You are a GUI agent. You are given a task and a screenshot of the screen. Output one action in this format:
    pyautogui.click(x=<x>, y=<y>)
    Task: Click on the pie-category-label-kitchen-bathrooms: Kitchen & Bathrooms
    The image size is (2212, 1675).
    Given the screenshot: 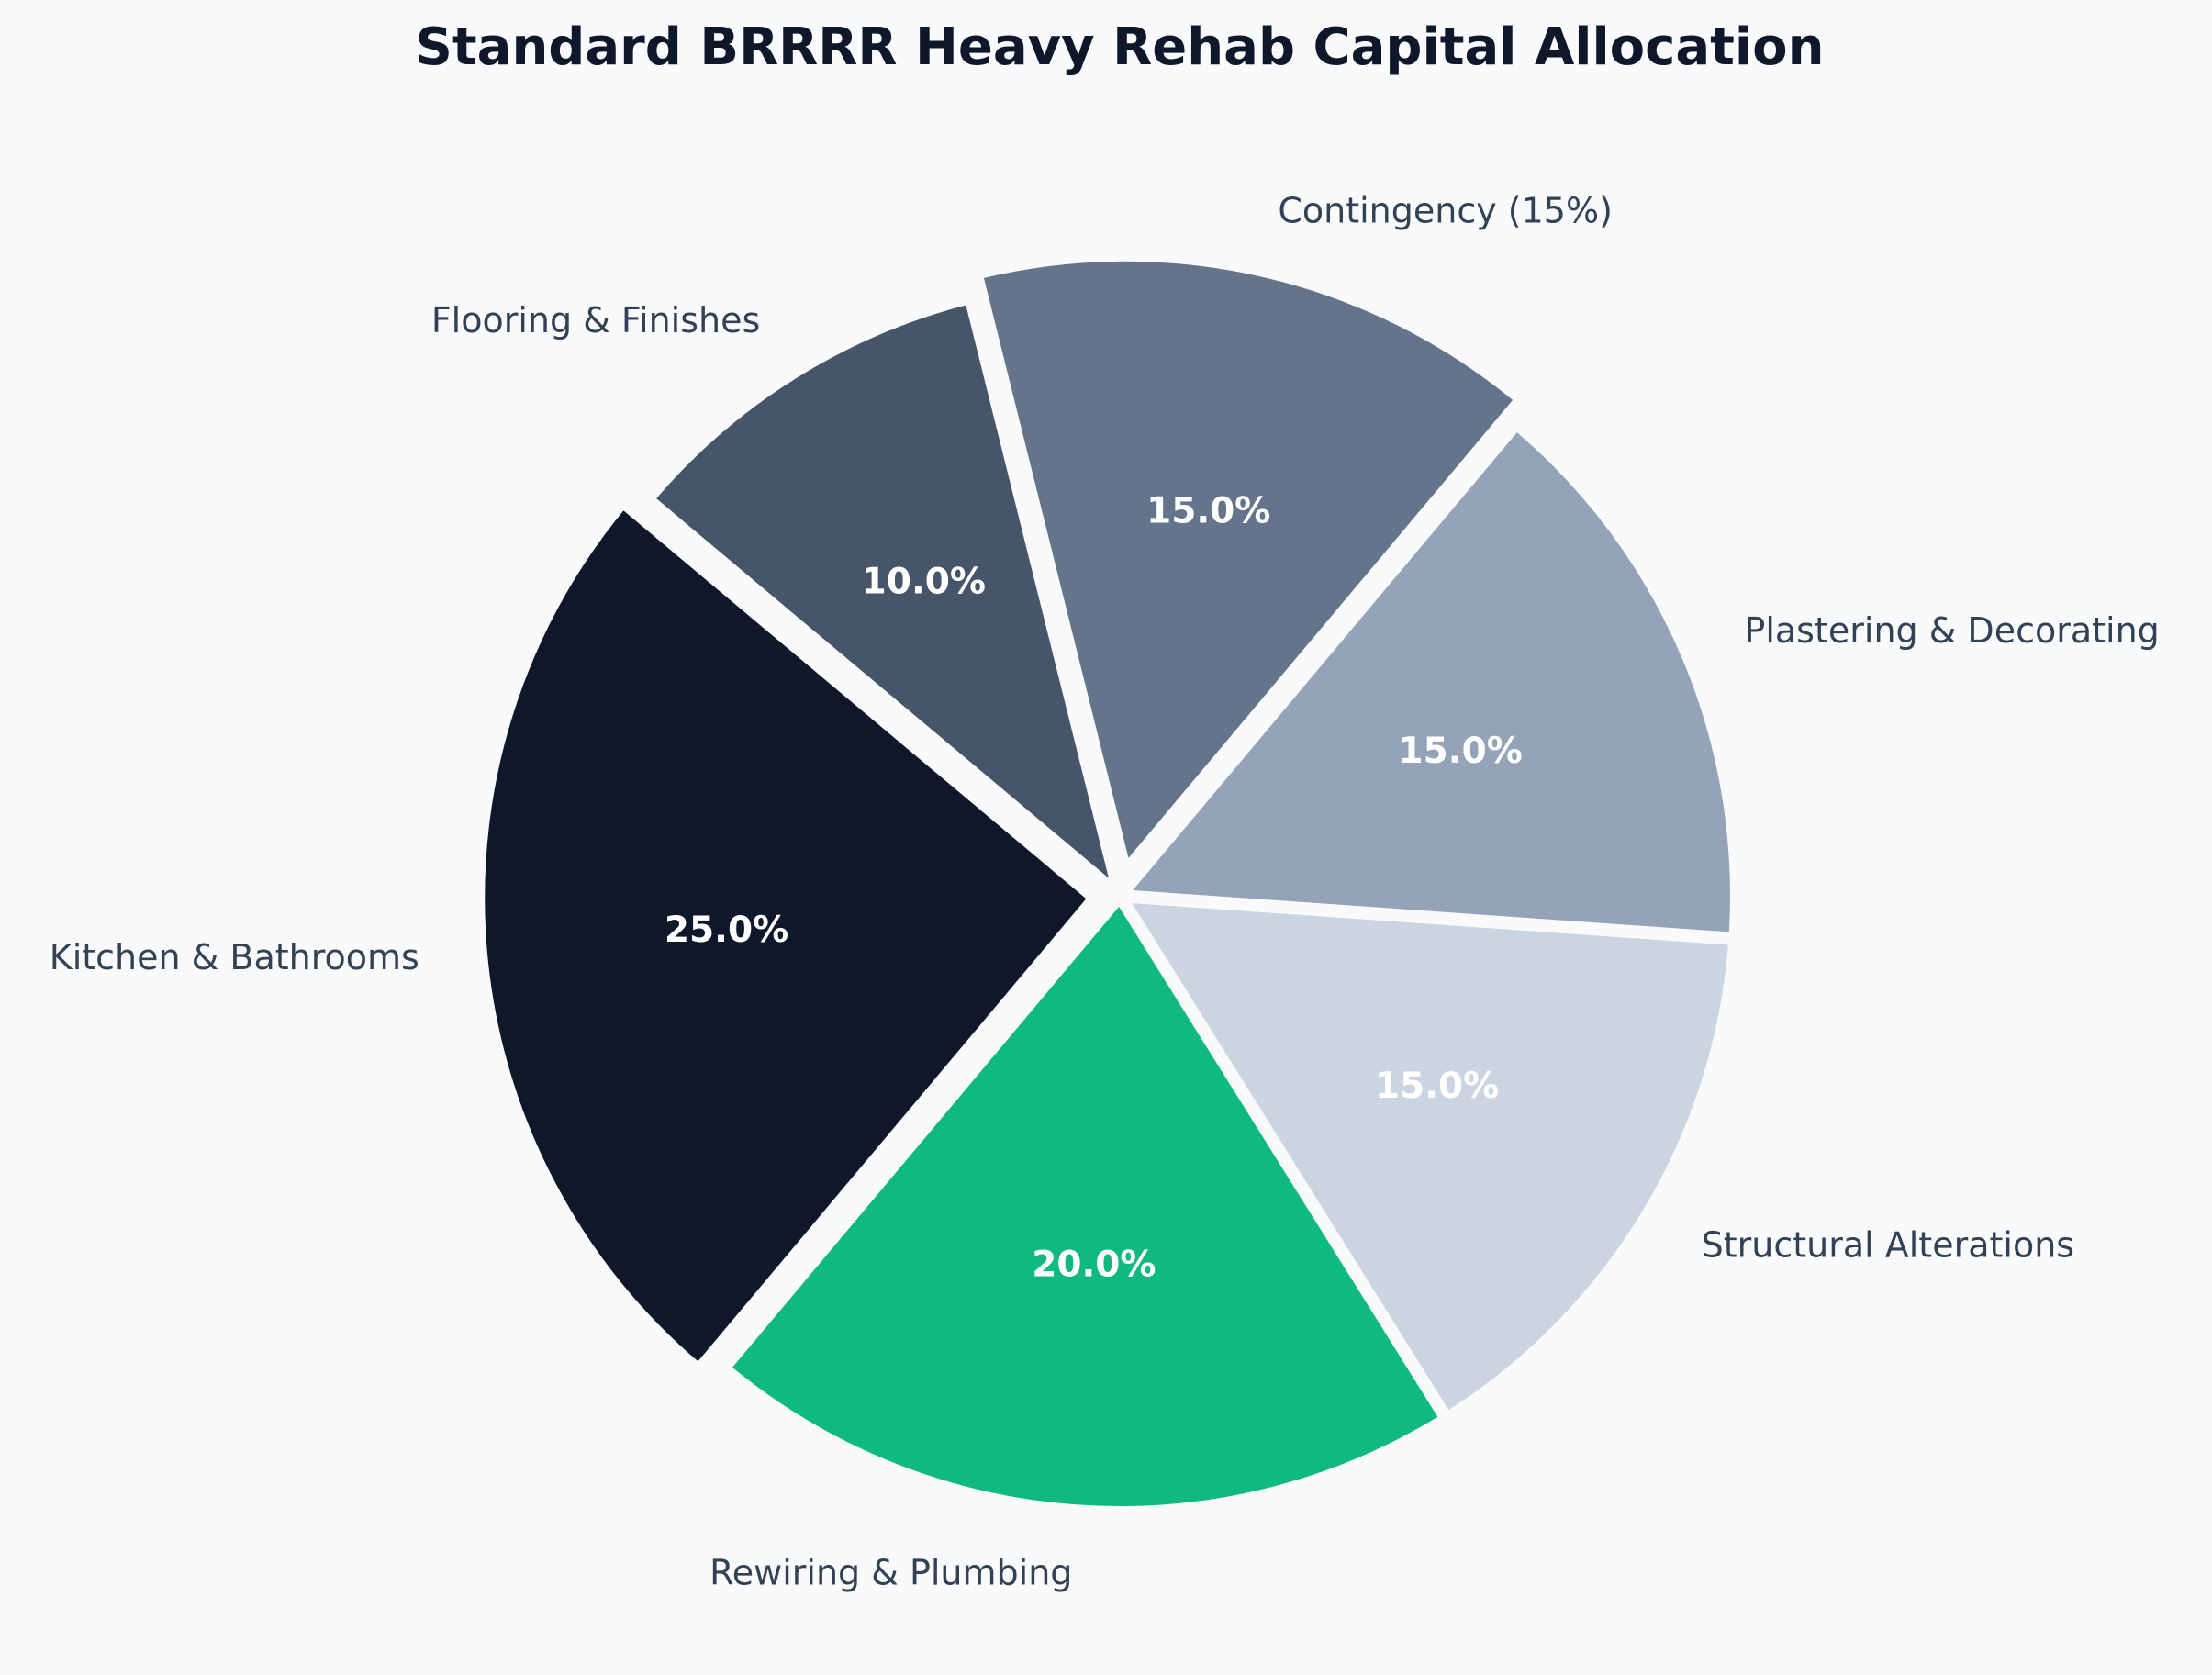 What is the action you would take?
    pyautogui.click(x=234, y=957)
    